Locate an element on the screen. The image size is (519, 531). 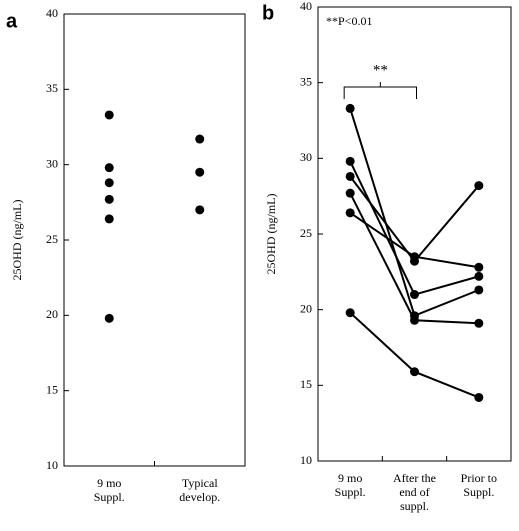
annotation: **P<0.01 is located at coordinates (349, 21).